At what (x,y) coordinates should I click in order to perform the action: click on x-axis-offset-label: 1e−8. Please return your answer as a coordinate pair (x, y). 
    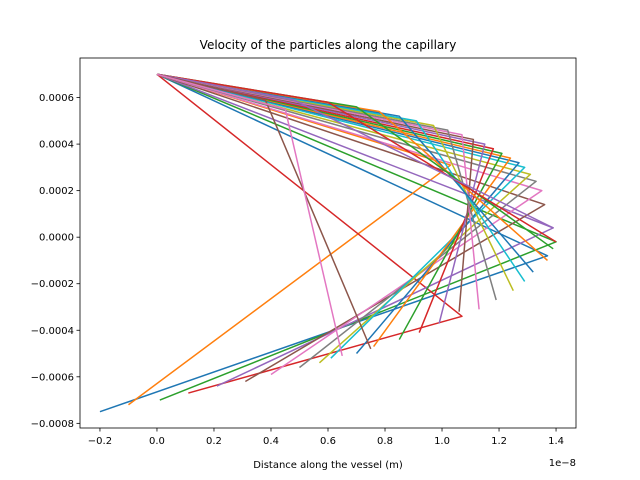
    Looking at the image, I should click on (562, 463).